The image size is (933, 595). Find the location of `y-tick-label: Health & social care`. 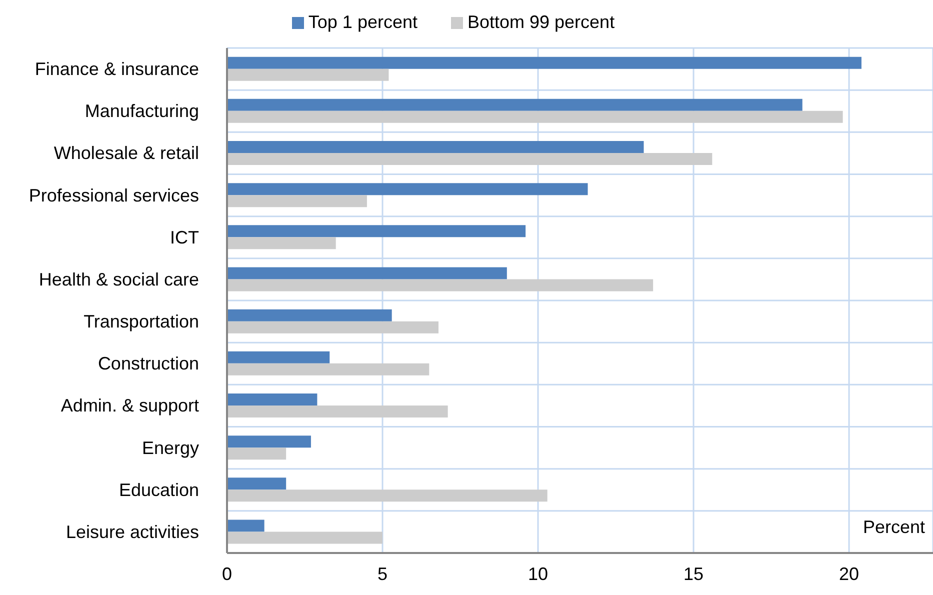

y-tick-label: Health & social care is located at coordinates (118, 279).